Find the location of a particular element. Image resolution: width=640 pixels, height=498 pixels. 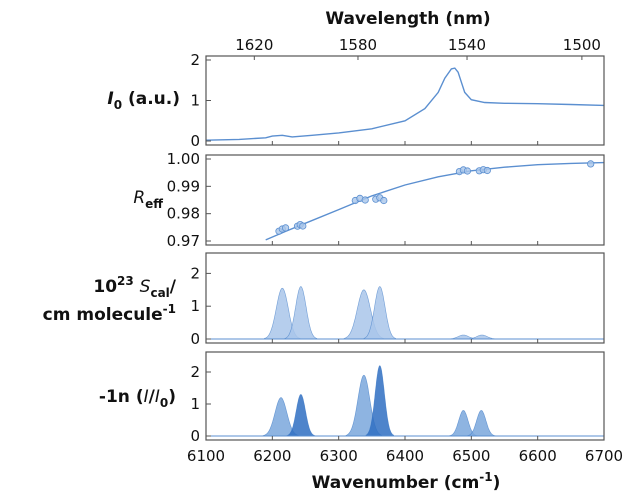

panel-frame-scal is located at coordinates (405, 298).